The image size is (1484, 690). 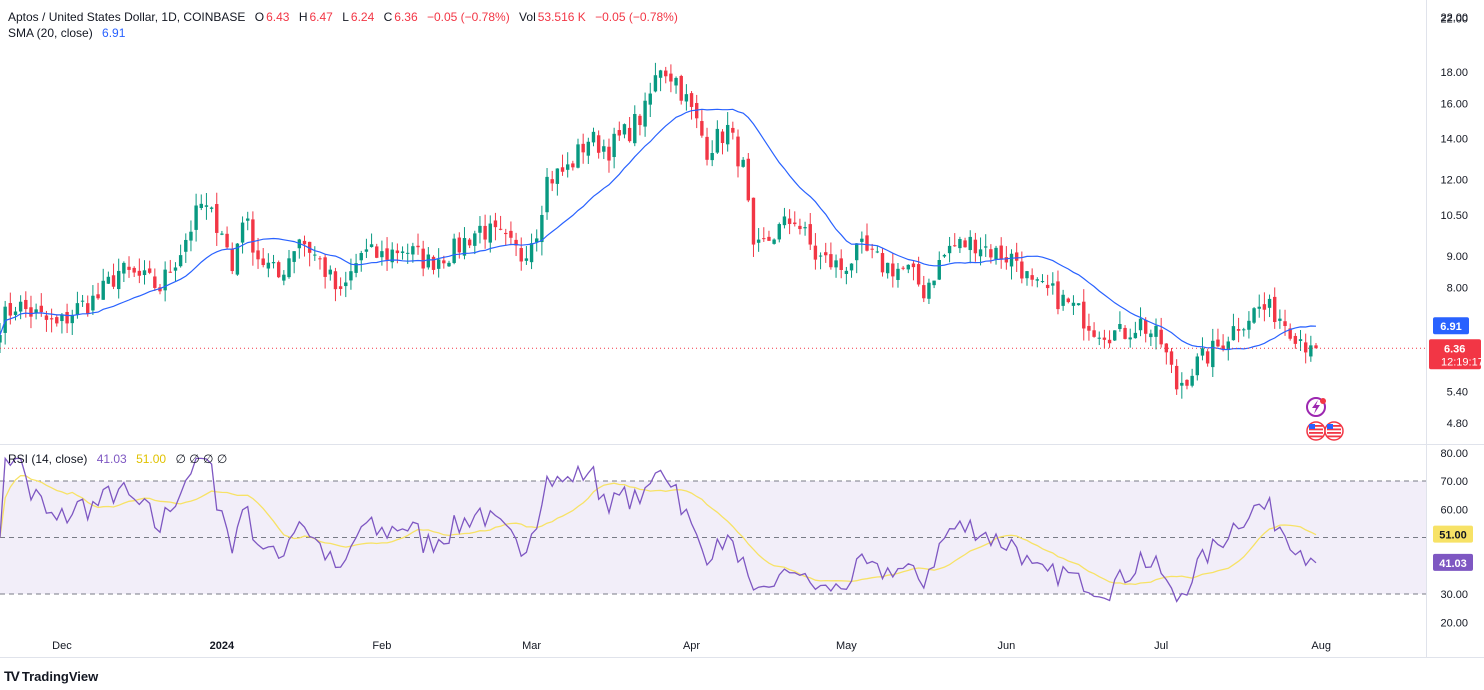 I want to click on last-price-tag-bg, so click(x=1455, y=354).